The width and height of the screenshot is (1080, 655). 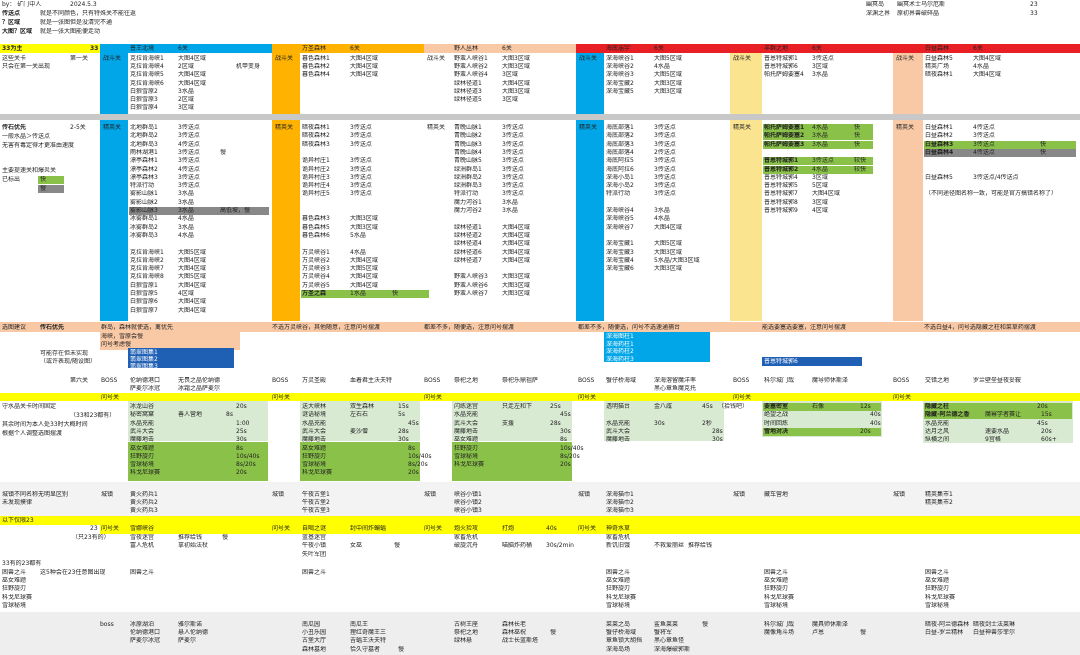 I want to click on boss-stage: 科尔城门哉, so click(x=779, y=624).